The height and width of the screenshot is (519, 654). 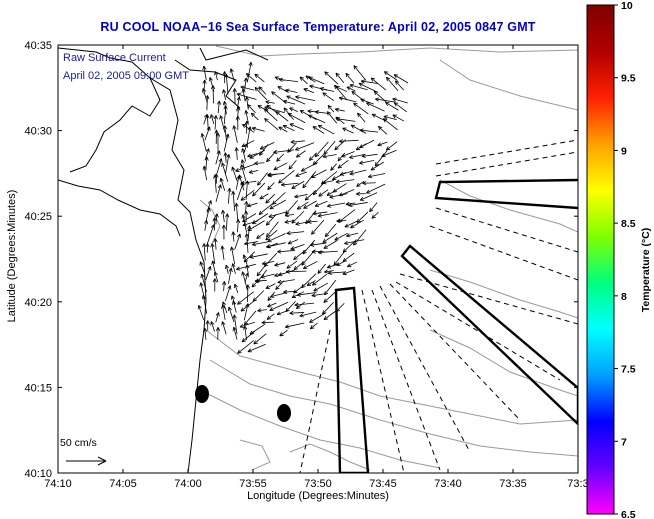 I want to click on station-marker, so click(x=284, y=413).